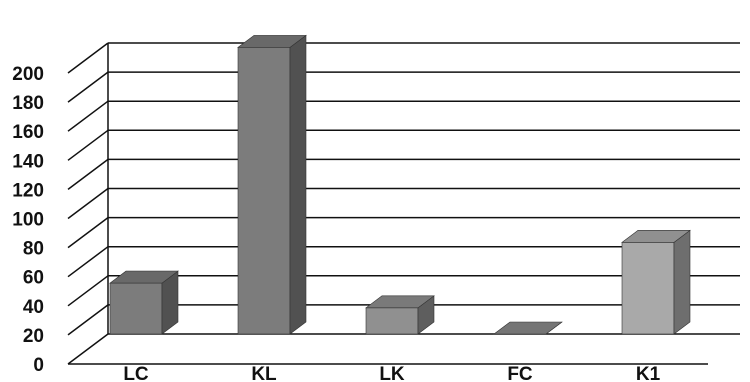  I want to click on bar-k1, so click(656, 282).